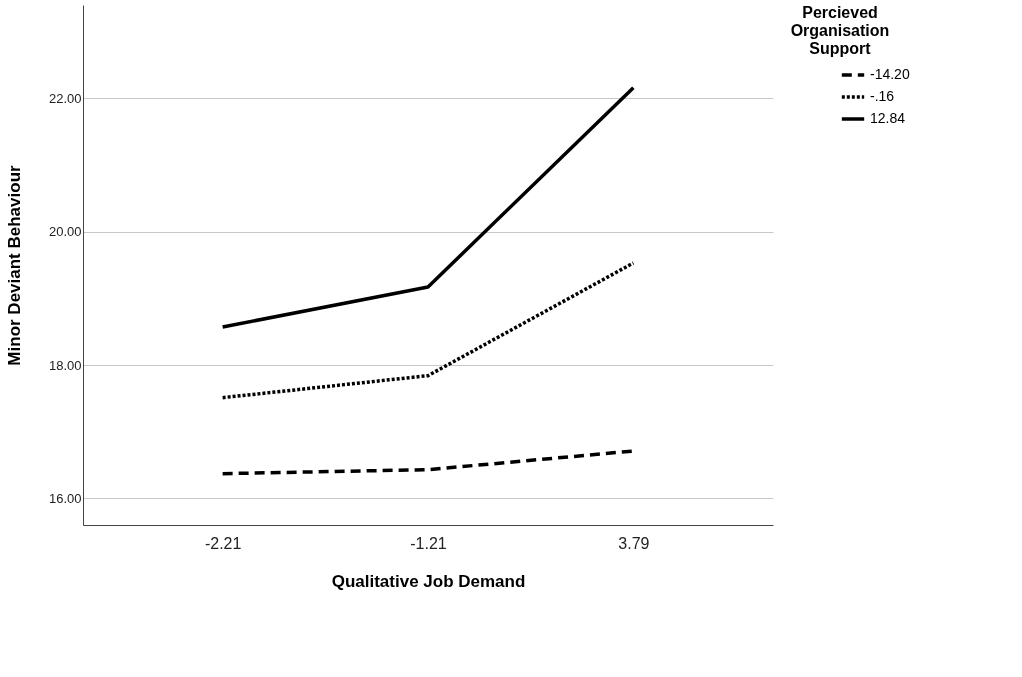 This screenshot has height=677, width=1022. Describe the element at coordinates (65, 365) in the screenshot. I see `y-tick-label: 18.00` at that location.